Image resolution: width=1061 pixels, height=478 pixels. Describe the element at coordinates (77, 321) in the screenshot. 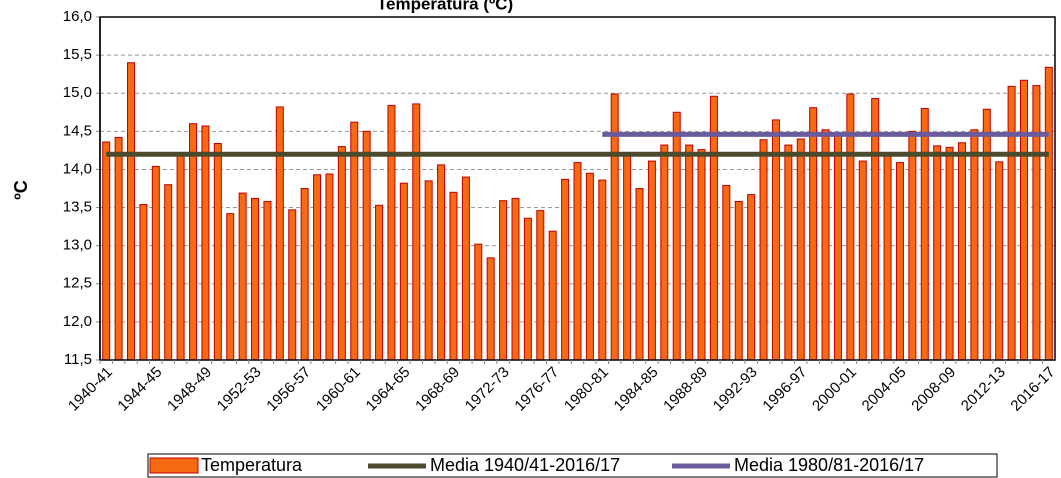

I see `y-tick-label: 12,0` at that location.